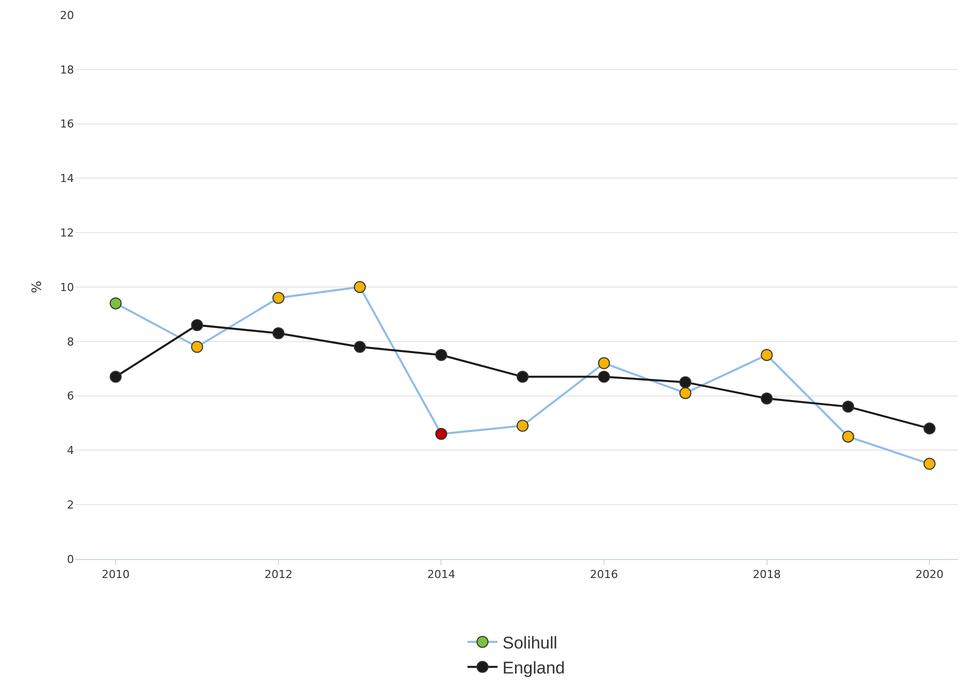 This screenshot has height=699, width=963. What do you see at coordinates (70, 505) in the screenshot?
I see `y-tick-label: 2` at bounding box center [70, 505].